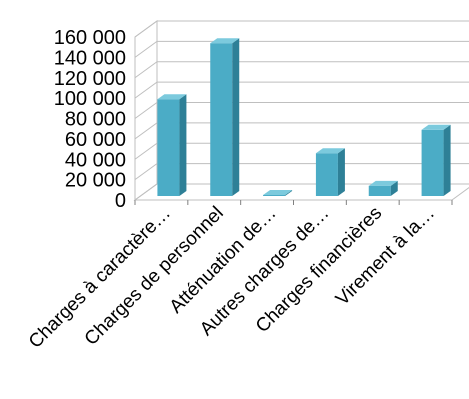 Image resolution: width=469 pixels, height=399 pixels. Describe the element at coordinates (120, 201) in the screenshot. I see `y-tick-label: 0` at that location.